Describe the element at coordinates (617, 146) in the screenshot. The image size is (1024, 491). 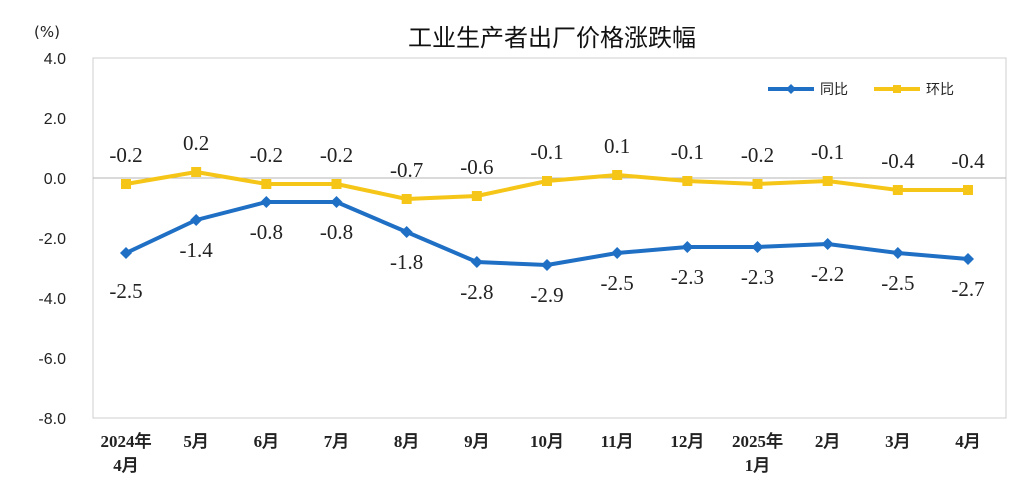
I see `data-label: 0.1` at that location.